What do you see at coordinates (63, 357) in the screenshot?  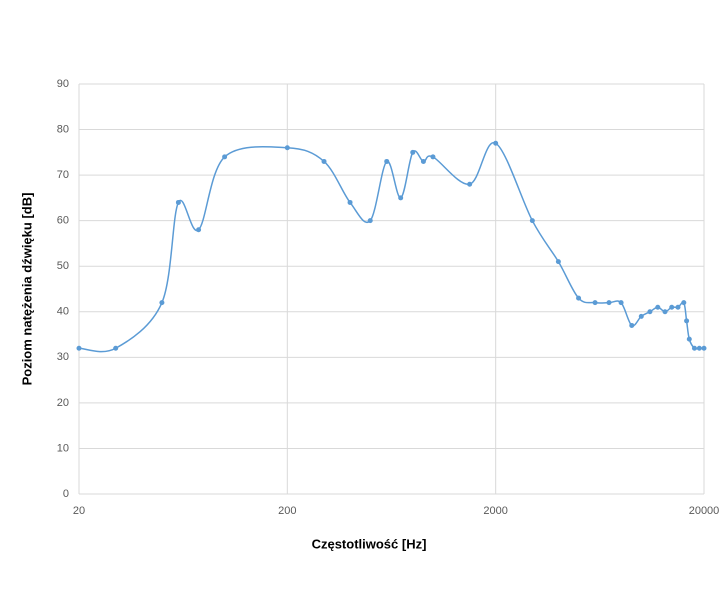 I see `y-tick-label: 30` at bounding box center [63, 357].